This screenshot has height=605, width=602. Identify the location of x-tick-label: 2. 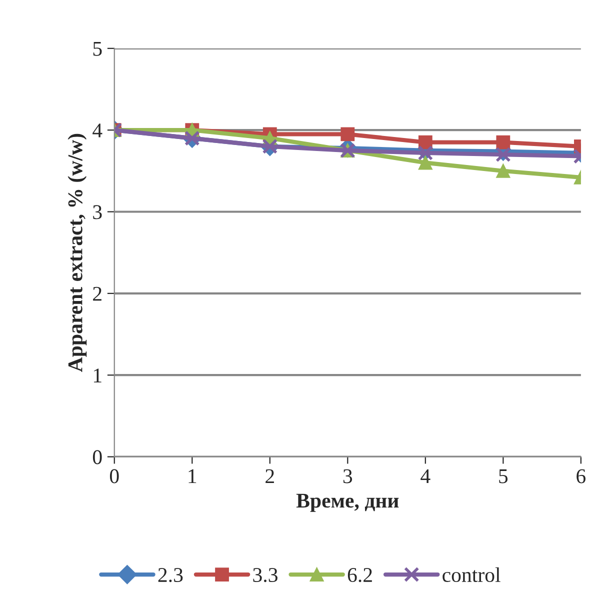
(270, 476).